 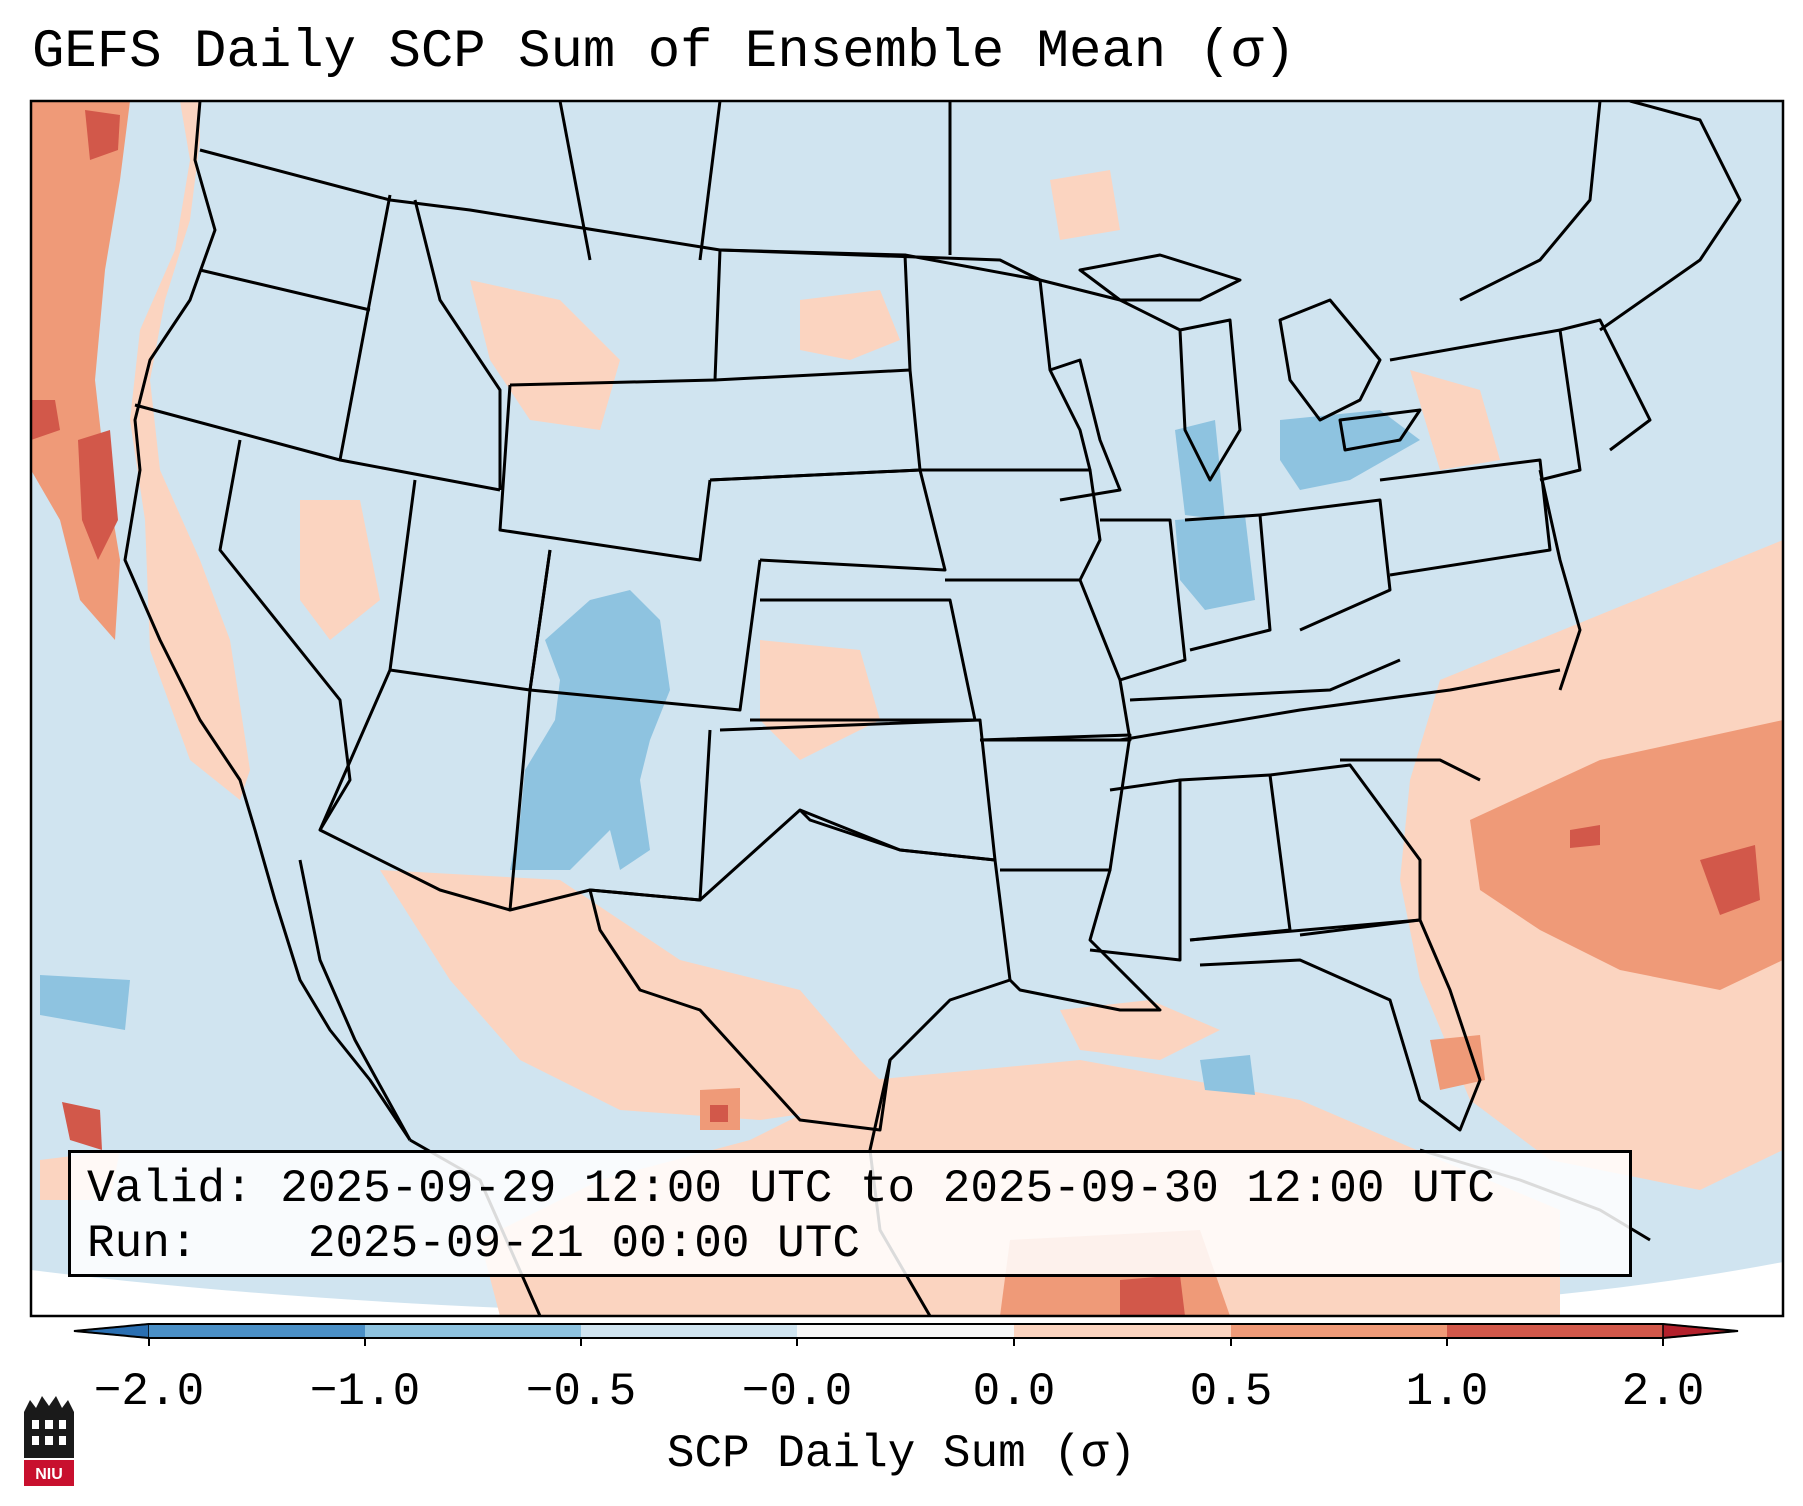 I want to click on wyoming, so click(x=605, y=473).